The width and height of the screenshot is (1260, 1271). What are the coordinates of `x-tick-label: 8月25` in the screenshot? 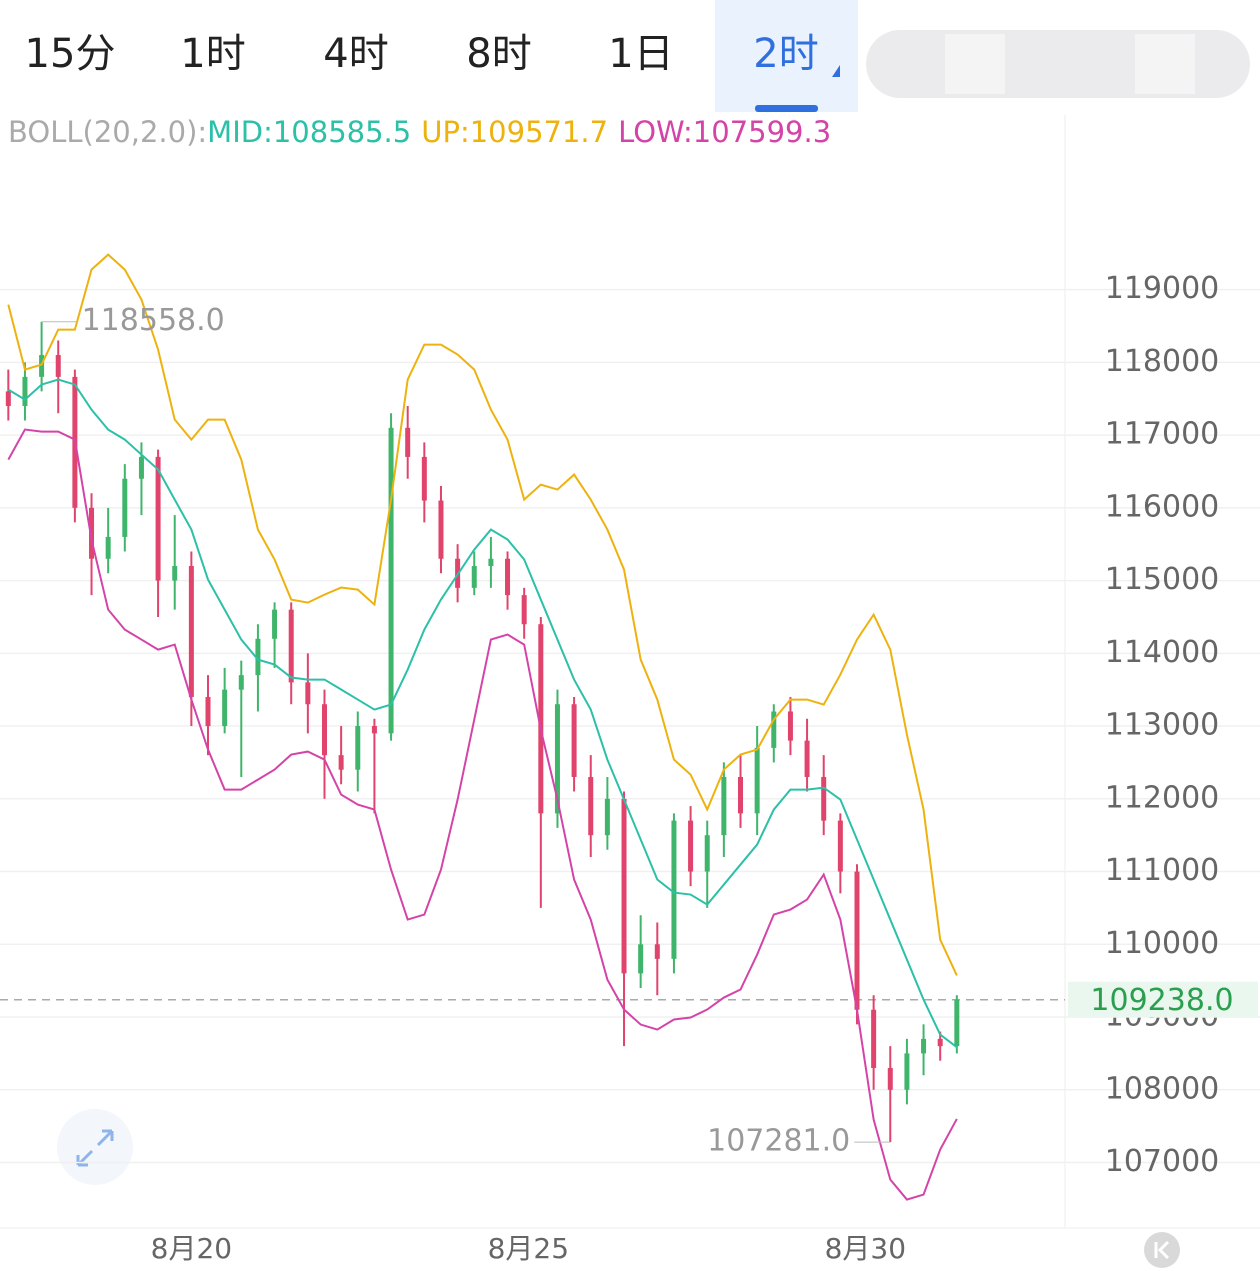 It's located at (528, 1248).